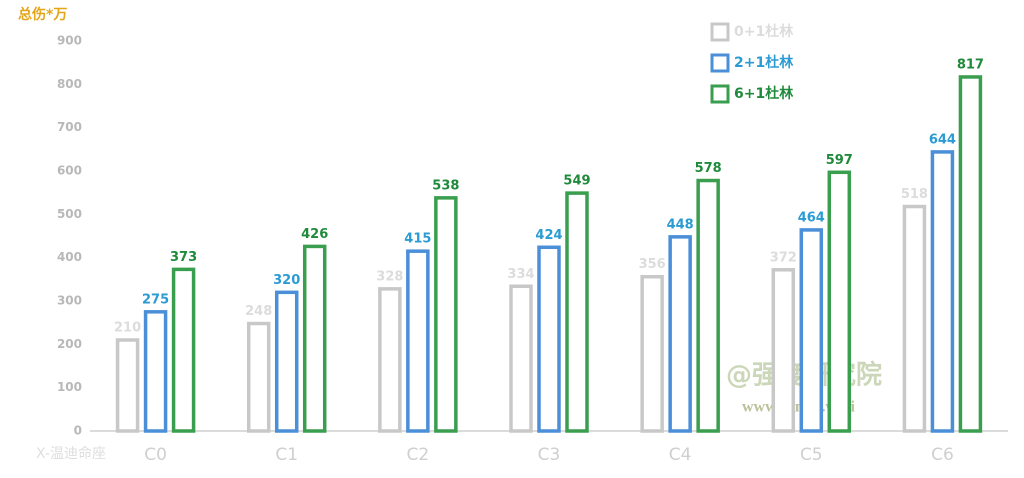 The width and height of the screenshot is (1024, 478). Describe the element at coordinates (69, 301) in the screenshot. I see `y-tick-label: 300` at that location.